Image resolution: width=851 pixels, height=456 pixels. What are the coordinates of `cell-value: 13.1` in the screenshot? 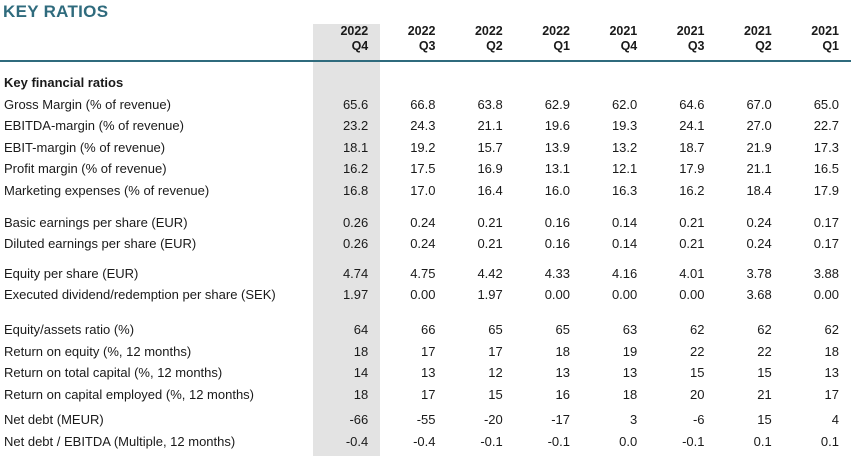 It's located at (557, 169).